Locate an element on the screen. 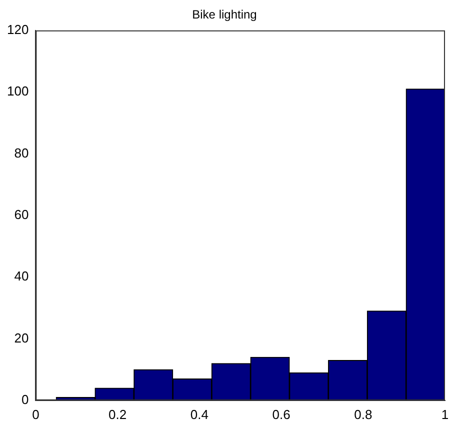 Image resolution: width=453 pixels, height=430 pixels. y-tick-label: 100 is located at coordinates (17, 91).